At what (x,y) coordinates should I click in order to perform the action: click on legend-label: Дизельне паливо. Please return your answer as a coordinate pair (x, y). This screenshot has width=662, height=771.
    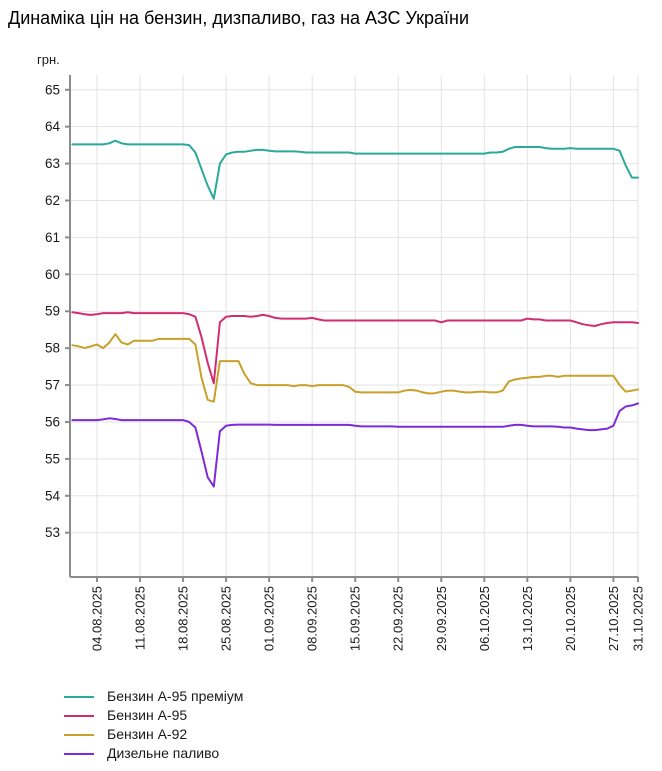
    Looking at the image, I should click on (163, 753).